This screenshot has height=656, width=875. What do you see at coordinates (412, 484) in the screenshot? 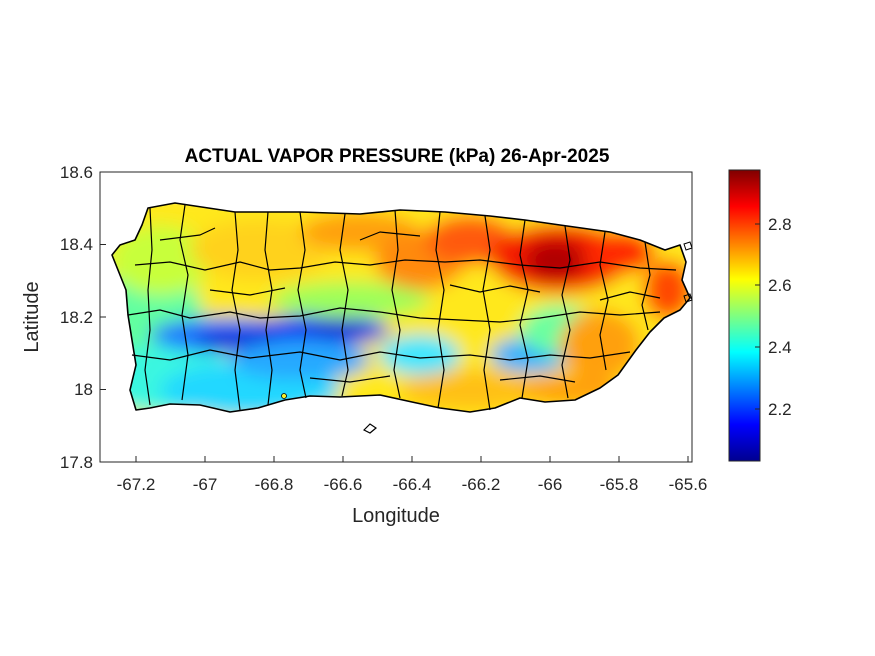
I see `x-tick-label: -66.4` at bounding box center [412, 484].